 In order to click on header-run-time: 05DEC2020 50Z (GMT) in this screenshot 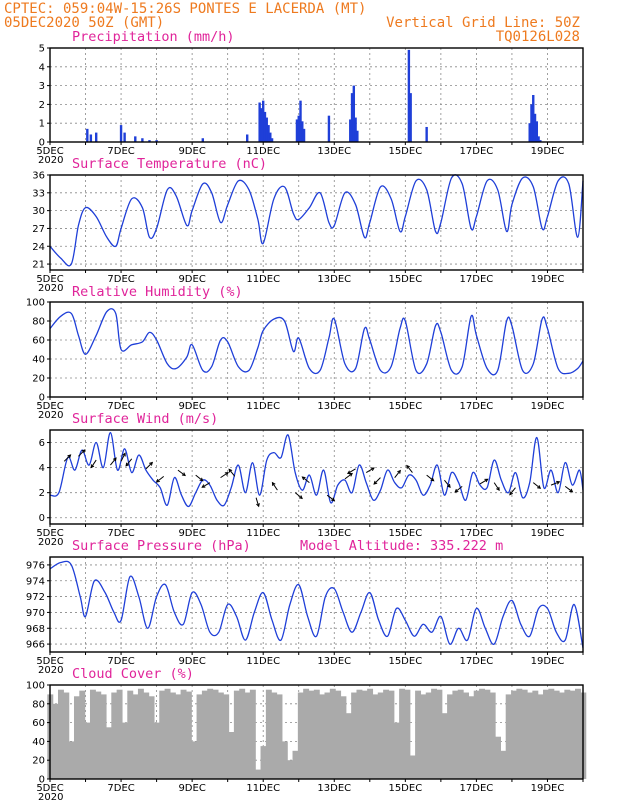, I will do `click(84, 23)`.